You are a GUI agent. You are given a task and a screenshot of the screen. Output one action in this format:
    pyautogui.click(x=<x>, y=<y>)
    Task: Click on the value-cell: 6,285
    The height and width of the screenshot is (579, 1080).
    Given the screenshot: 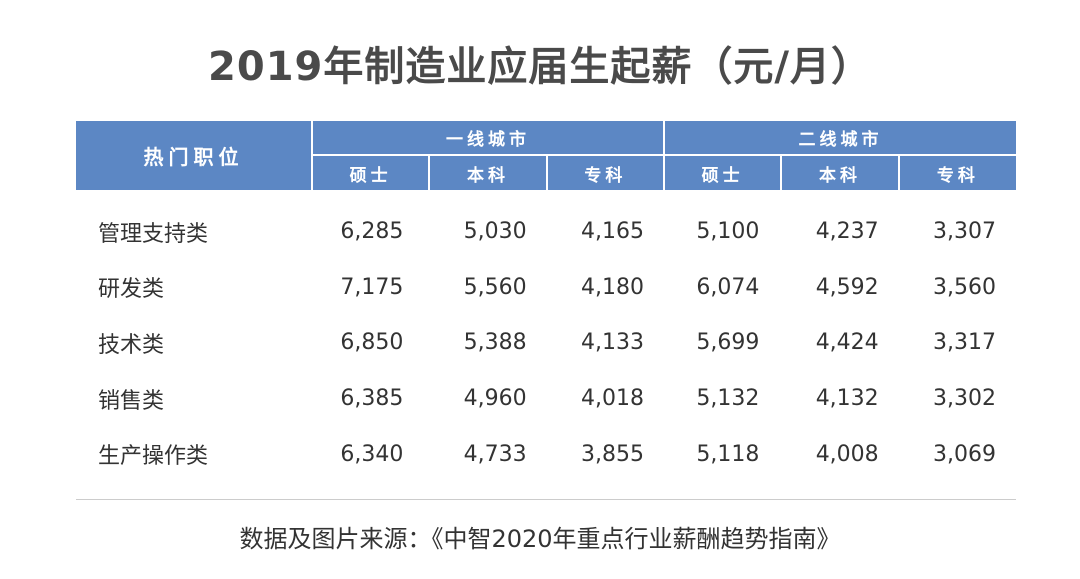 What is the action you would take?
    pyautogui.click(x=372, y=232)
    